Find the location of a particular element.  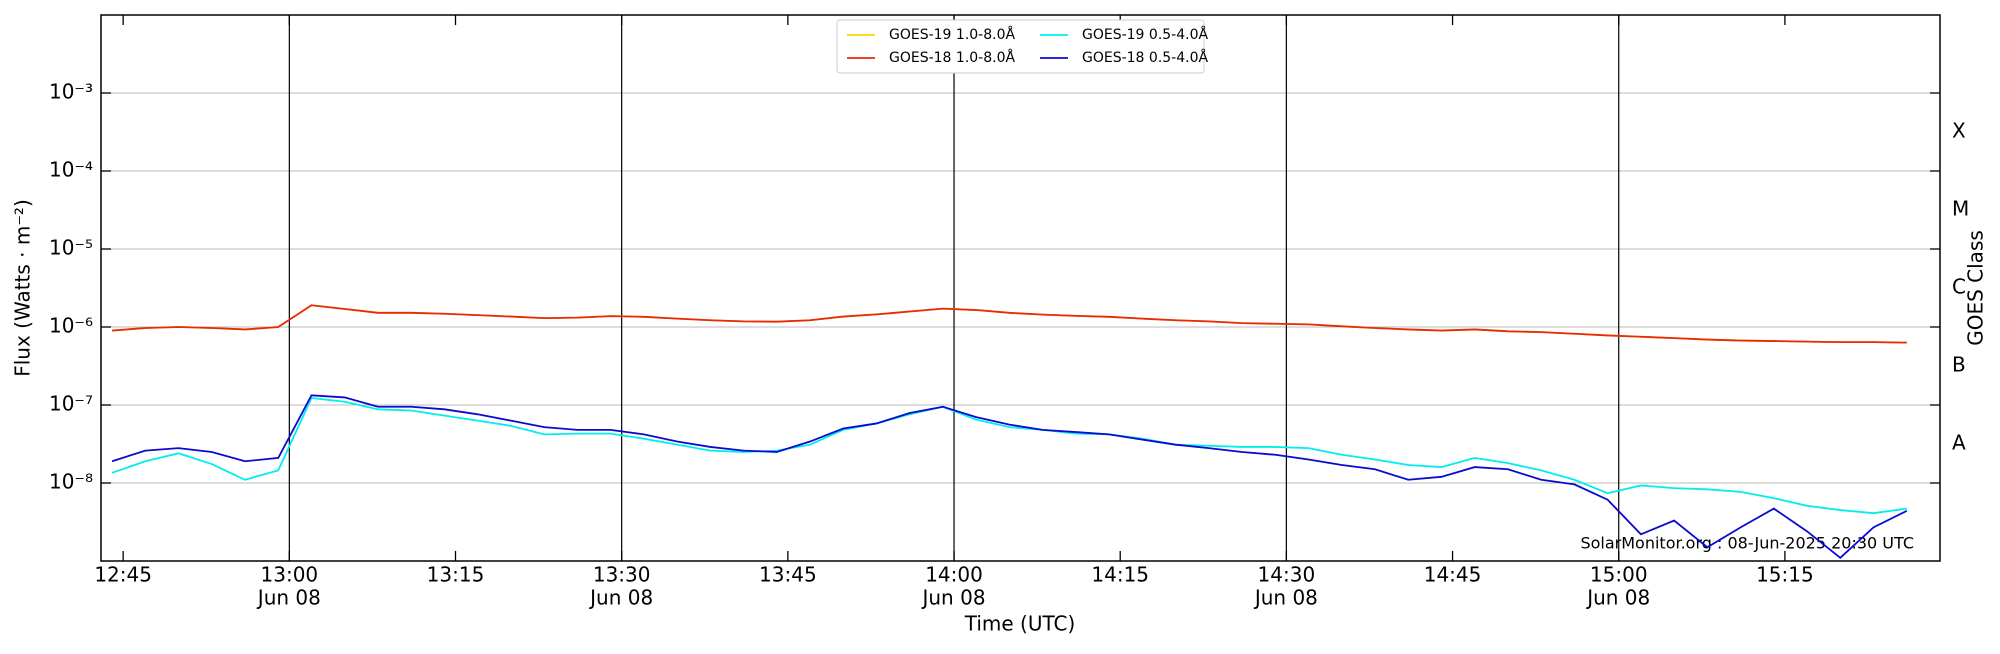

y-tick-label: 10⁻⁷ is located at coordinates (71, 404).